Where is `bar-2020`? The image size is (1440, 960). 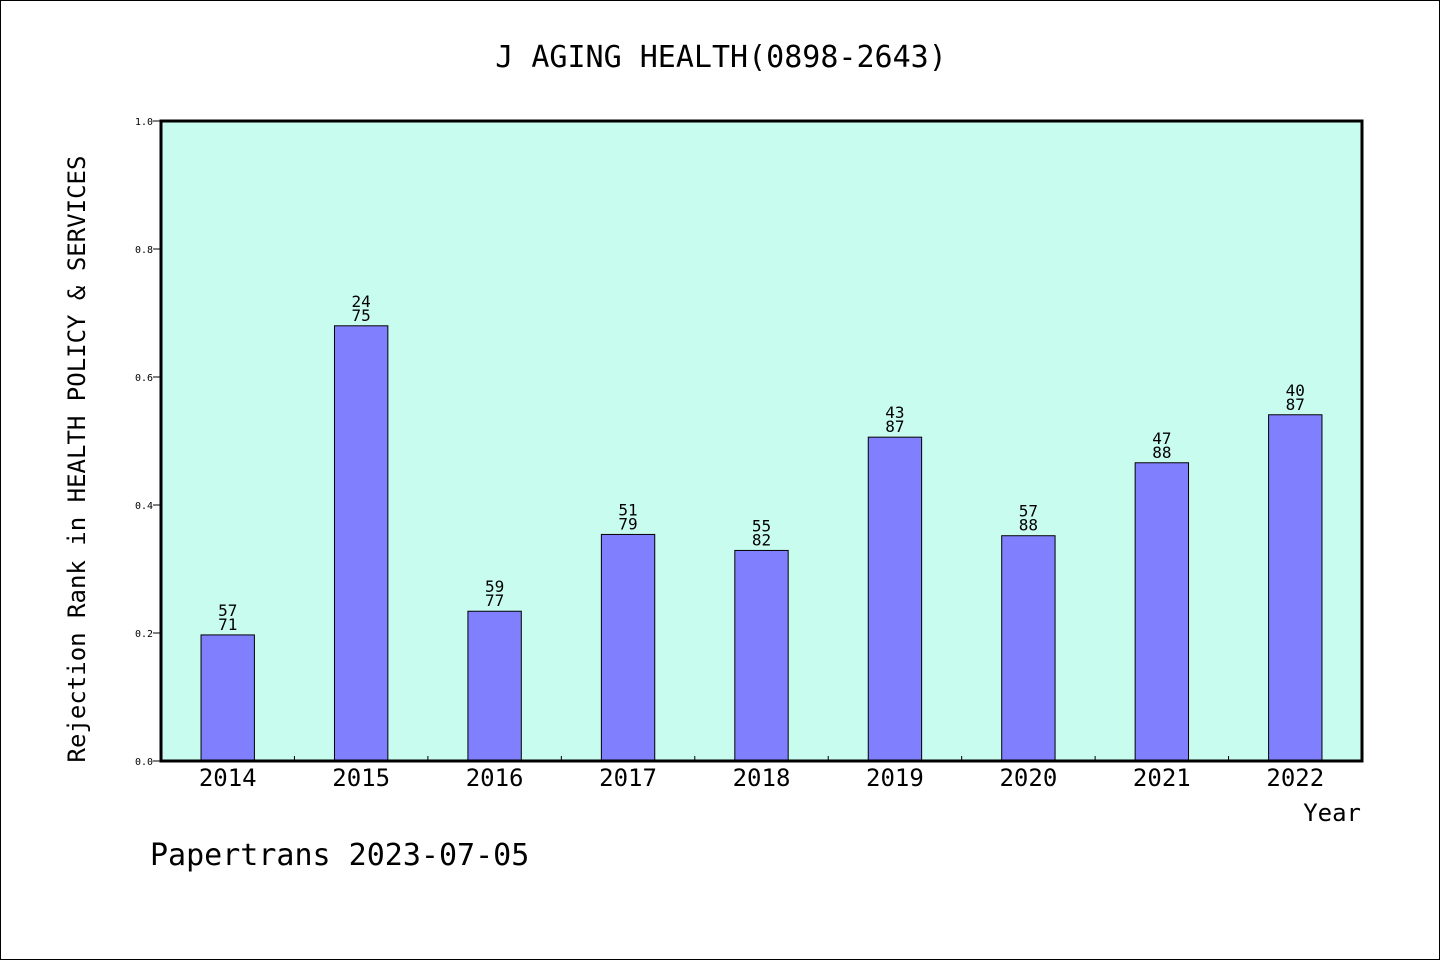 bar-2020 is located at coordinates (1028, 648).